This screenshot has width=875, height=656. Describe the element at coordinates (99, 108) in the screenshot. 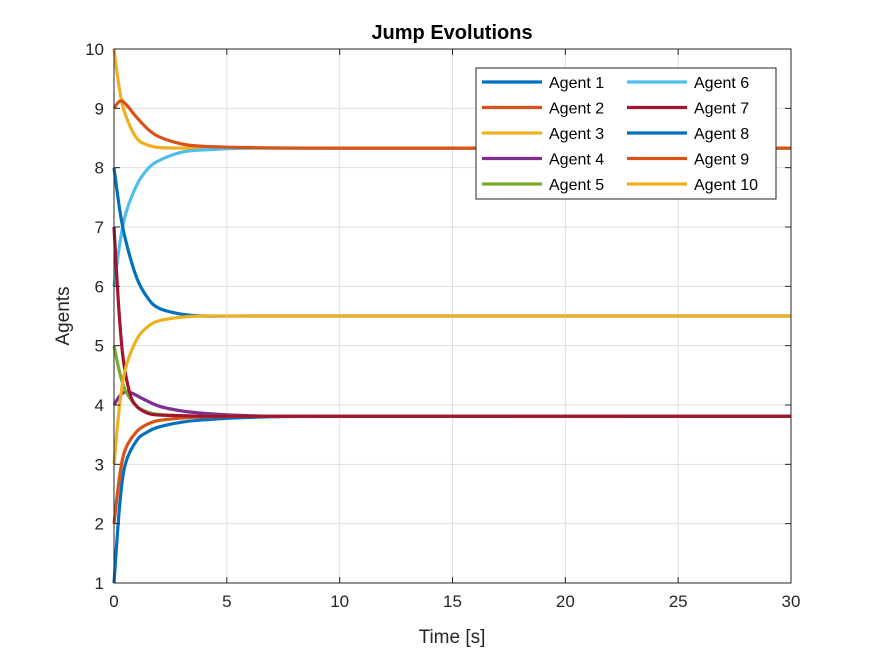

I see `y-tick-label: 9` at that location.